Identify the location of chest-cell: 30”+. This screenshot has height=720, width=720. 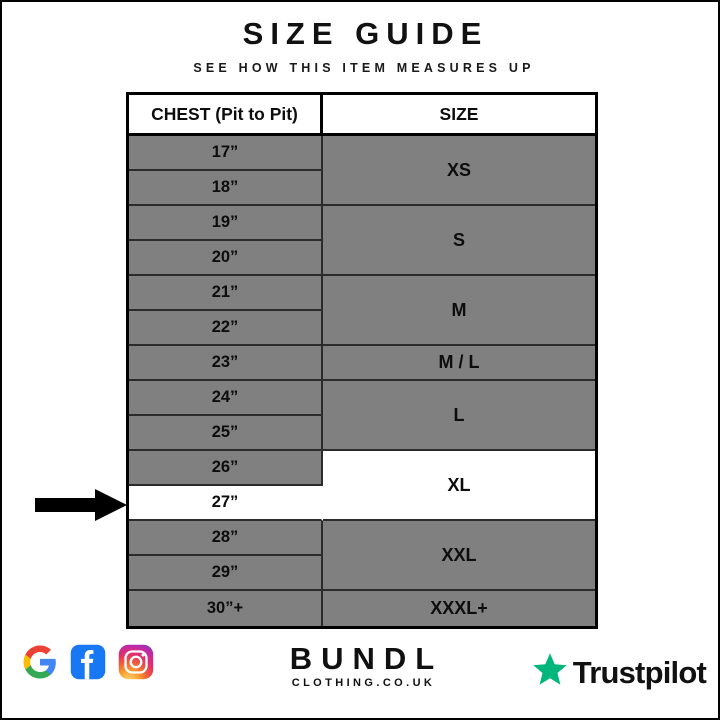
(226, 608).